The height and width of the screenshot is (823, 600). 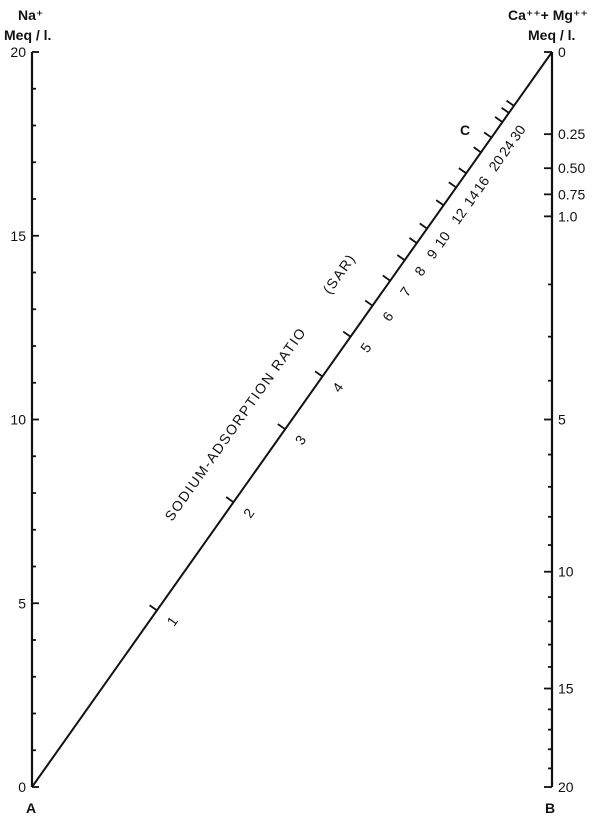 What do you see at coordinates (31, 808) in the screenshot?
I see `point-a-label: A` at bounding box center [31, 808].